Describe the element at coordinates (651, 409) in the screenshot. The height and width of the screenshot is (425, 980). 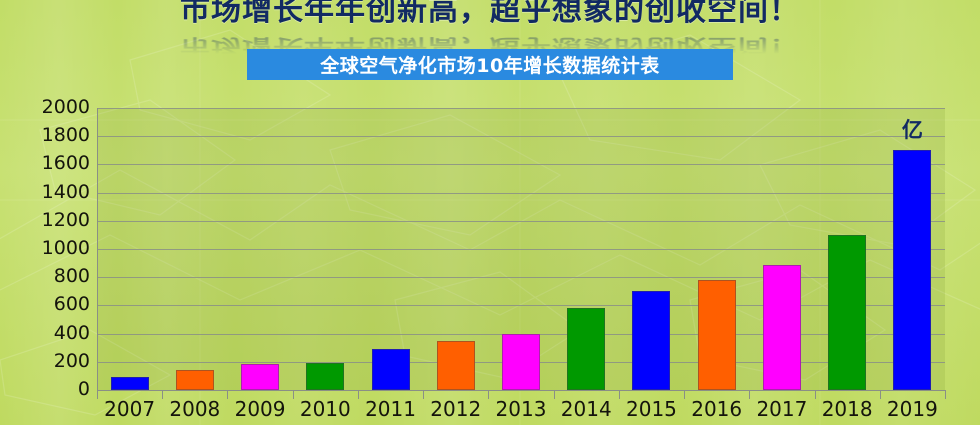
I see `x-axis-tick-label: 2015` at that location.